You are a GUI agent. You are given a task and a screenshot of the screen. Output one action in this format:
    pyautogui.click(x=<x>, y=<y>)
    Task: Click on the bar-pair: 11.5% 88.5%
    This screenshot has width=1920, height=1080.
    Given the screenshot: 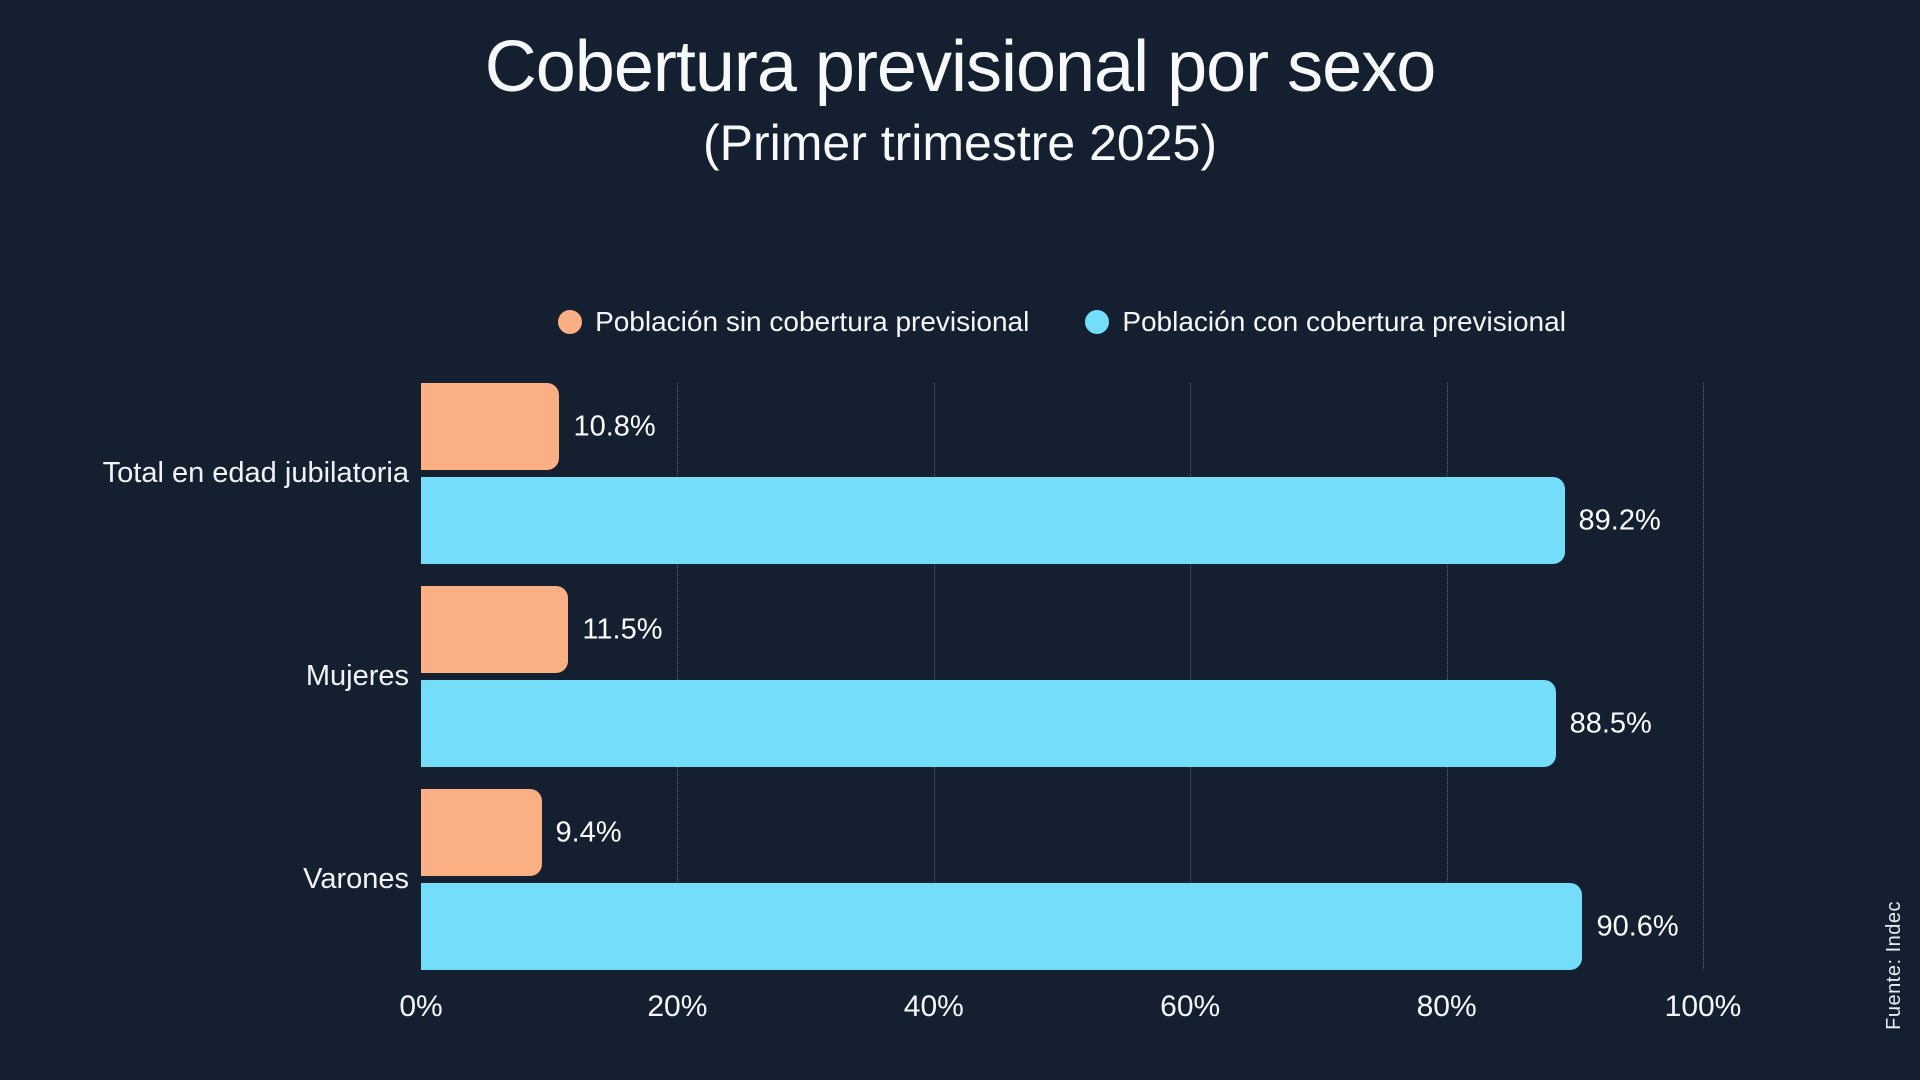 What is the action you would take?
    pyautogui.click(x=1062, y=676)
    